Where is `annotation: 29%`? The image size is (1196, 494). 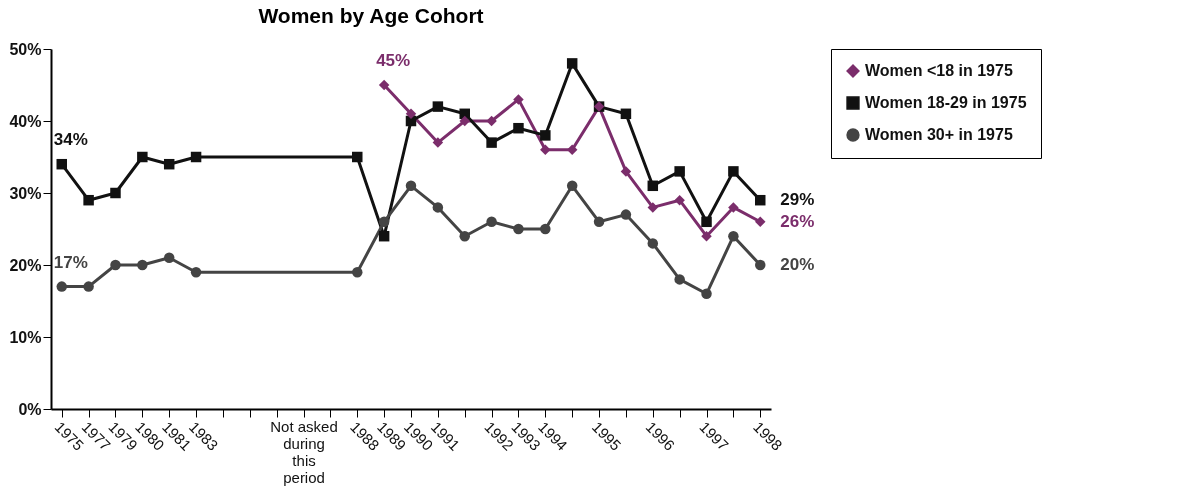
annotation: 29% is located at coordinates (797, 200).